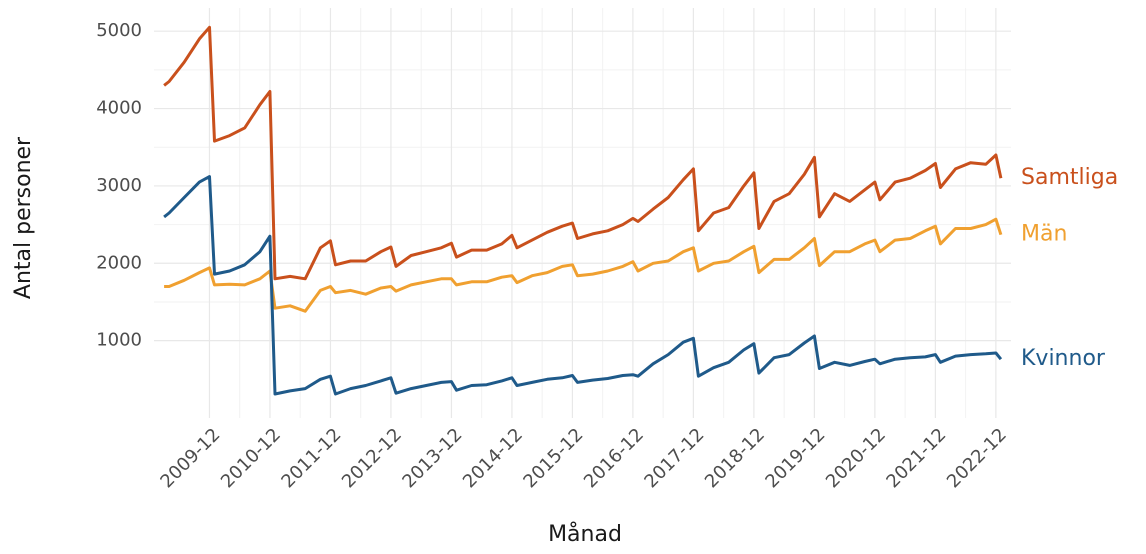  What do you see at coordinates (795, 458) in the screenshot?
I see `x-tick-label: 2019-12` at bounding box center [795, 458].